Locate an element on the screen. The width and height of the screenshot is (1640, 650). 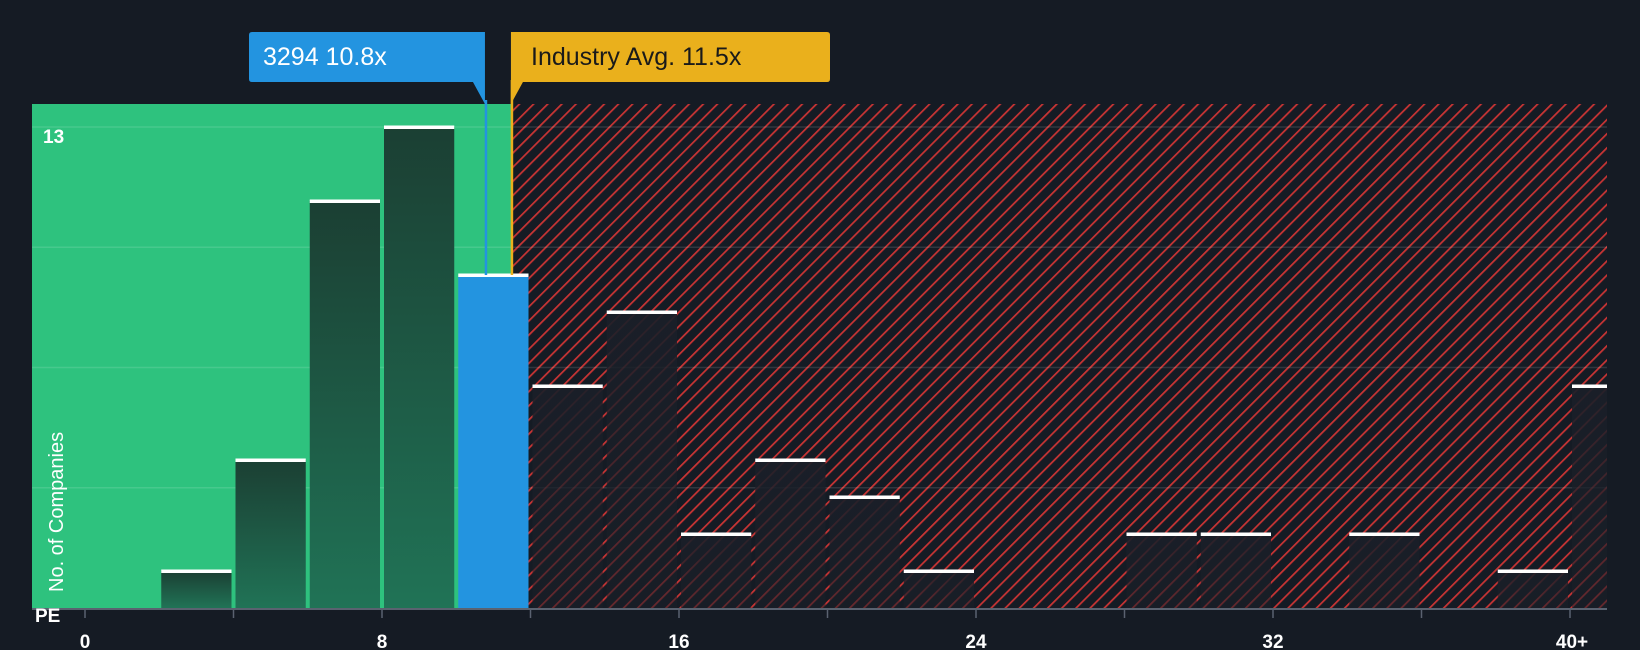
x-axis-title: PE is located at coordinates (47, 616).